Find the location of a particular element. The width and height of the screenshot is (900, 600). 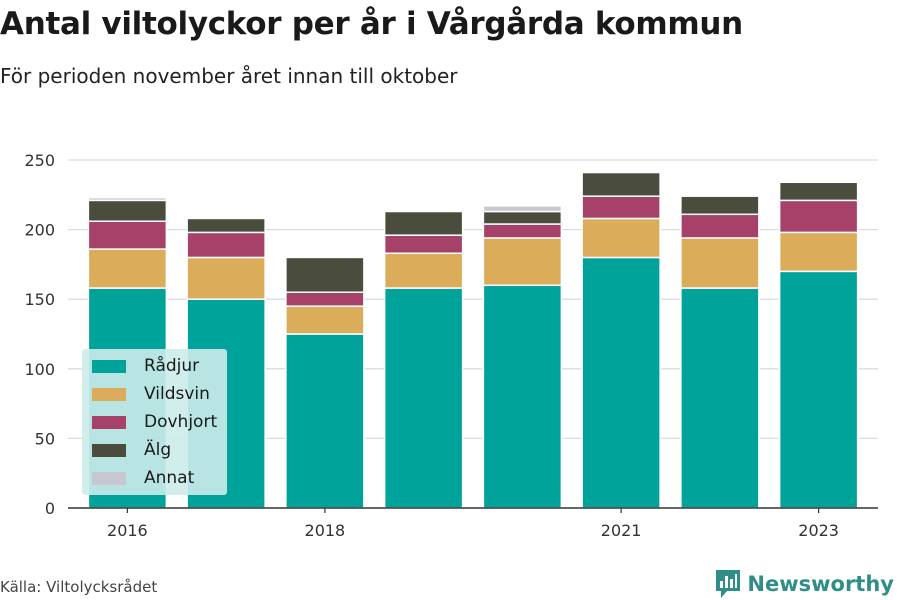

source-note: Källa: Viltolycksrådet is located at coordinates (79, 587).